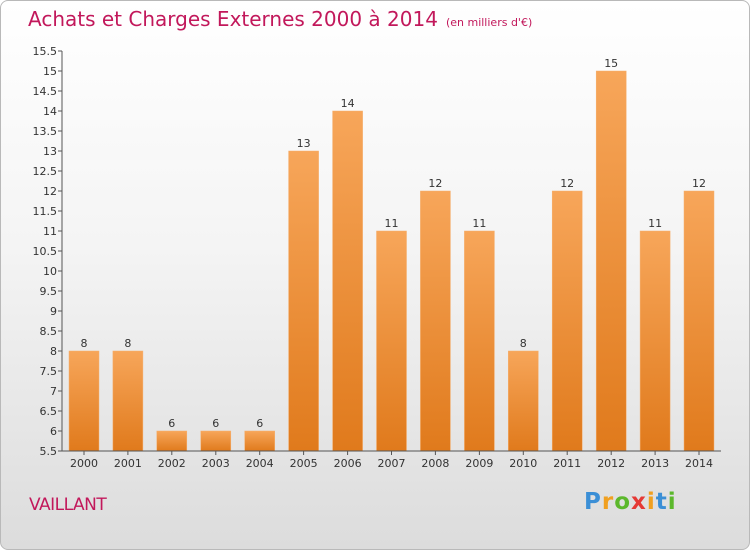  I want to click on bar-2012, so click(611, 261).